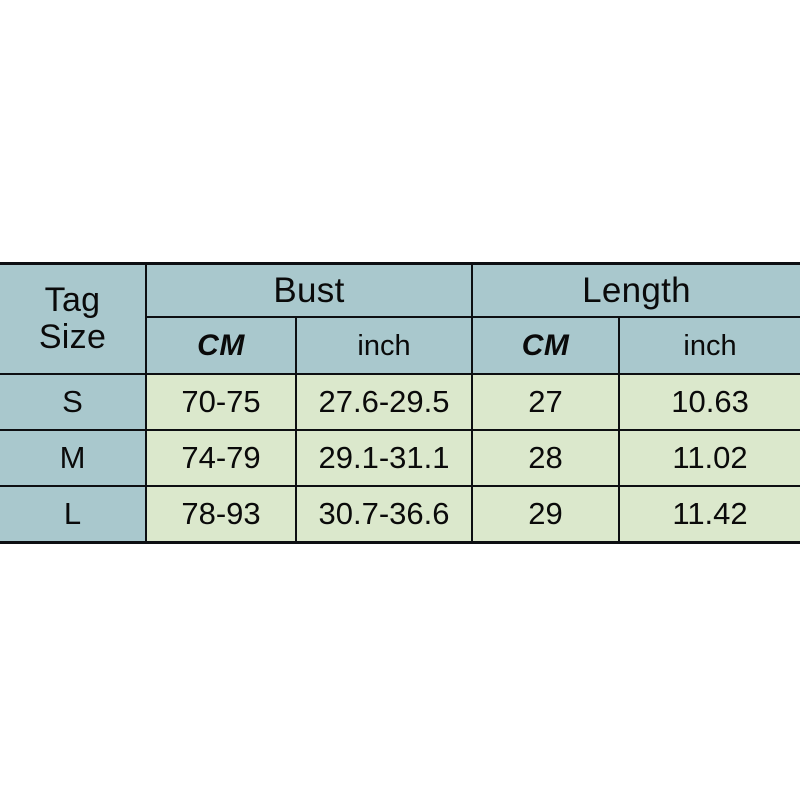 This screenshot has width=800, height=800. What do you see at coordinates (546, 514) in the screenshot?
I see `cell-length-cm: 29` at bounding box center [546, 514].